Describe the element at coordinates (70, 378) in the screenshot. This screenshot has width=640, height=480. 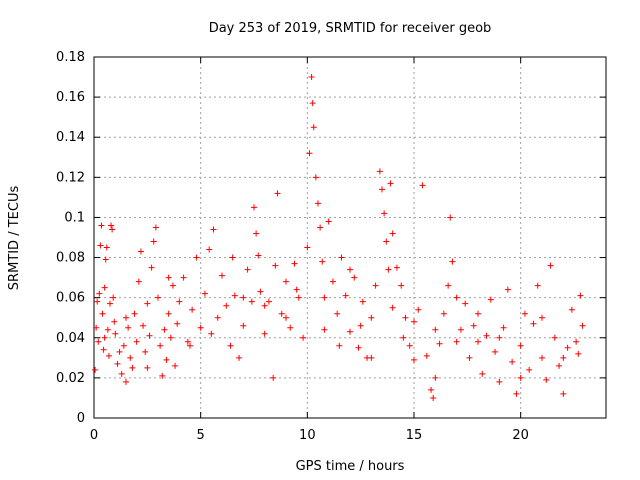
I see `y-tick-label: 0.02` at that location.